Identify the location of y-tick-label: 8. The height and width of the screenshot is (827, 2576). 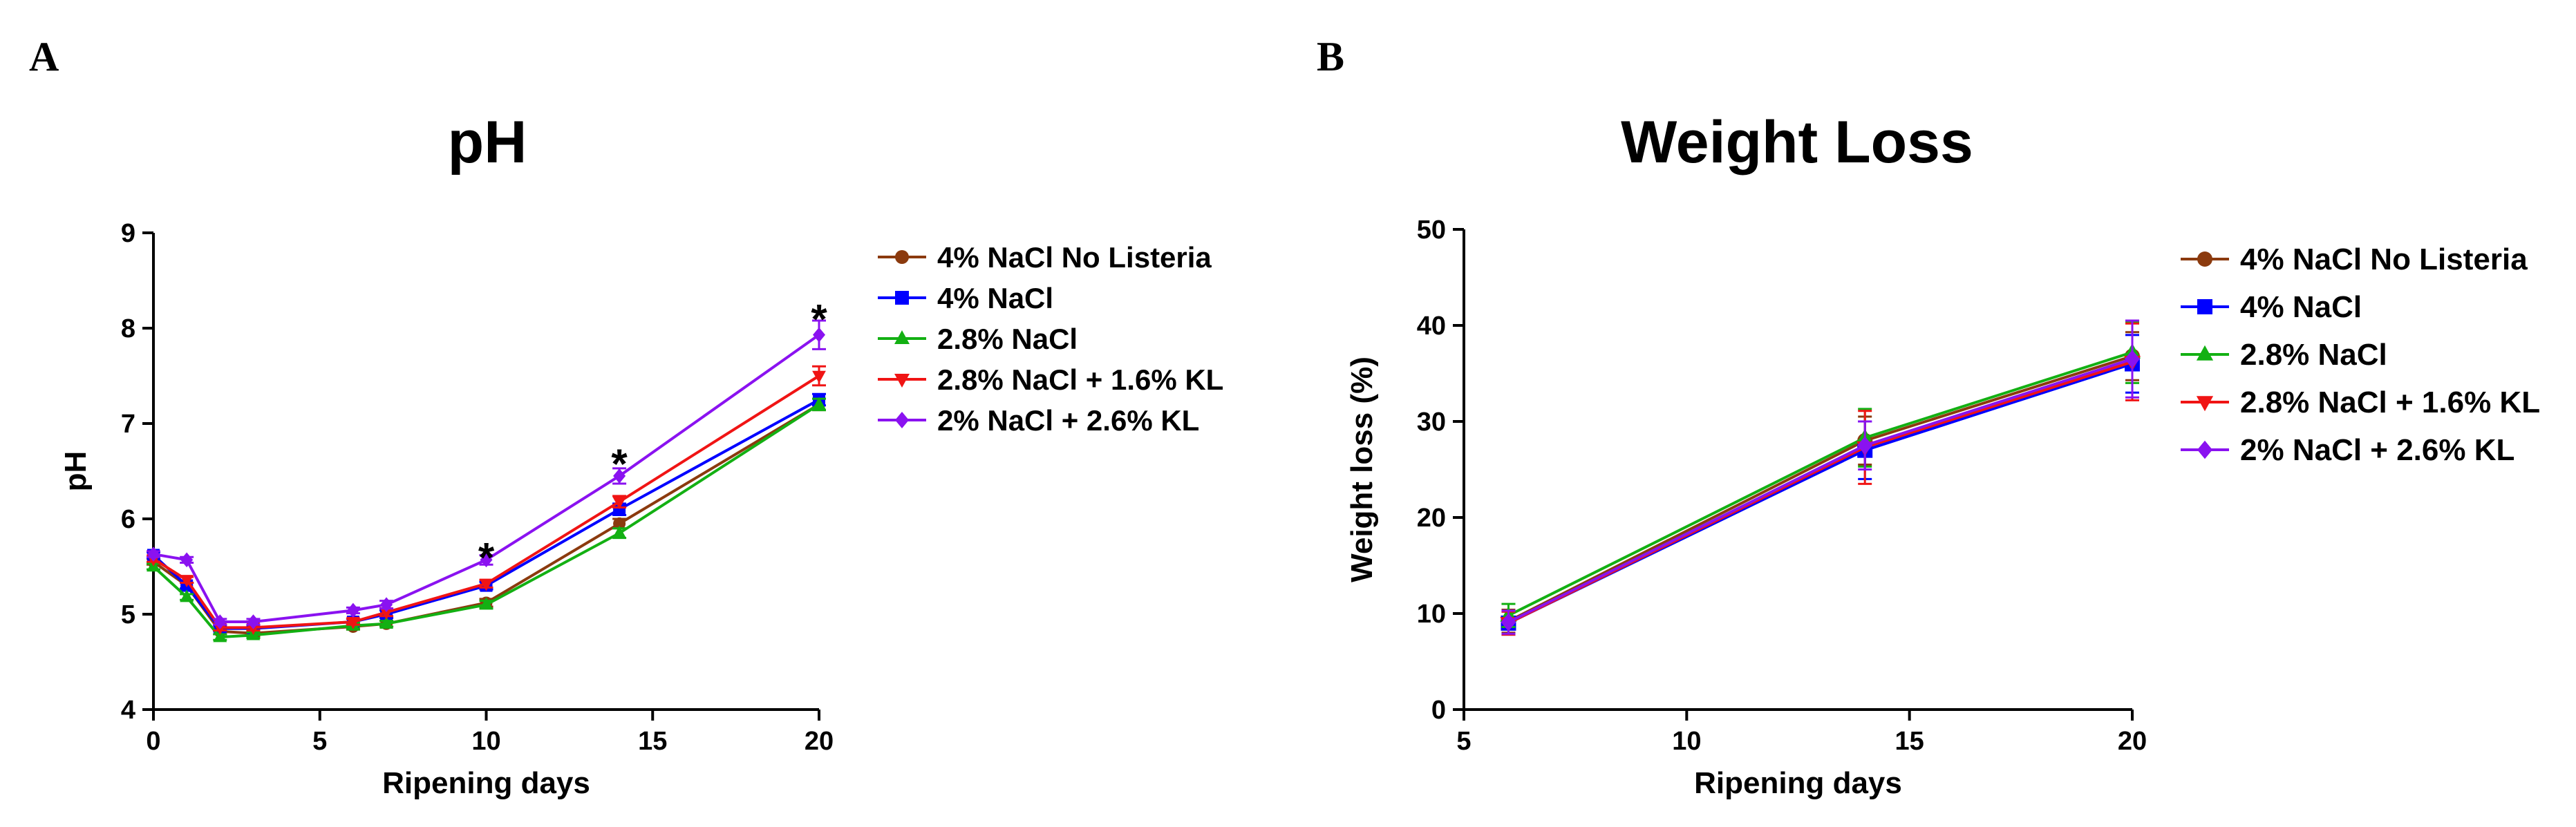
(128, 328).